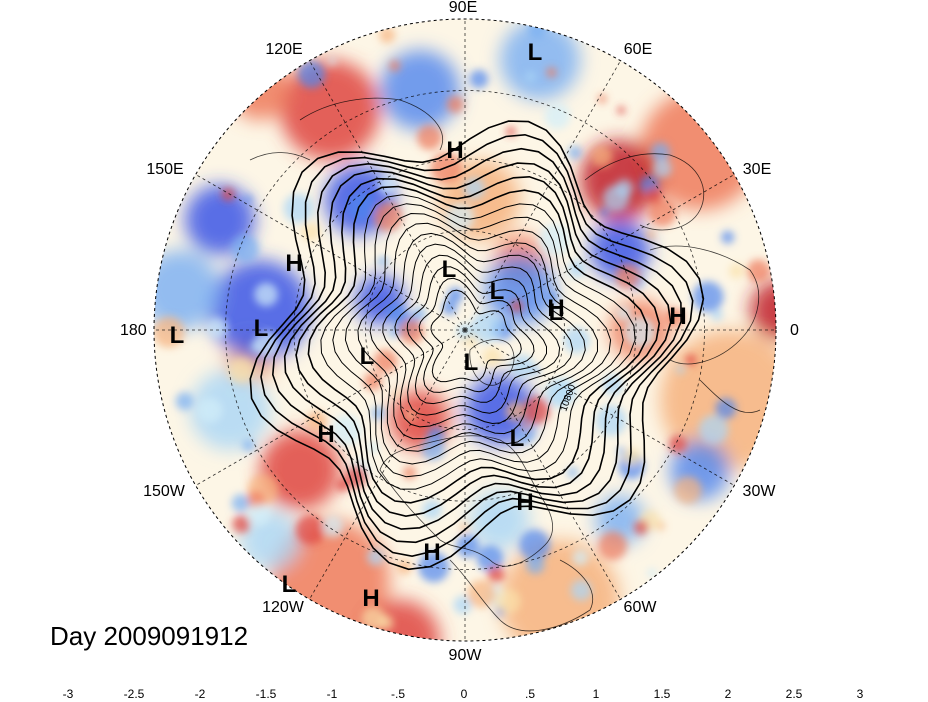 The width and height of the screenshot is (928, 702). What do you see at coordinates (332, 694) in the screenshot?
I see `colorbar-tick-label: -1` at bounding box center [332, 694].